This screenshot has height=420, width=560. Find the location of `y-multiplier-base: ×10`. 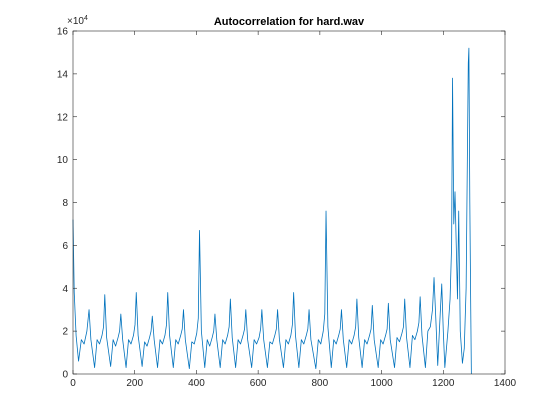

y-multiplier-base: ×10 is located at coordinates (75, 21).